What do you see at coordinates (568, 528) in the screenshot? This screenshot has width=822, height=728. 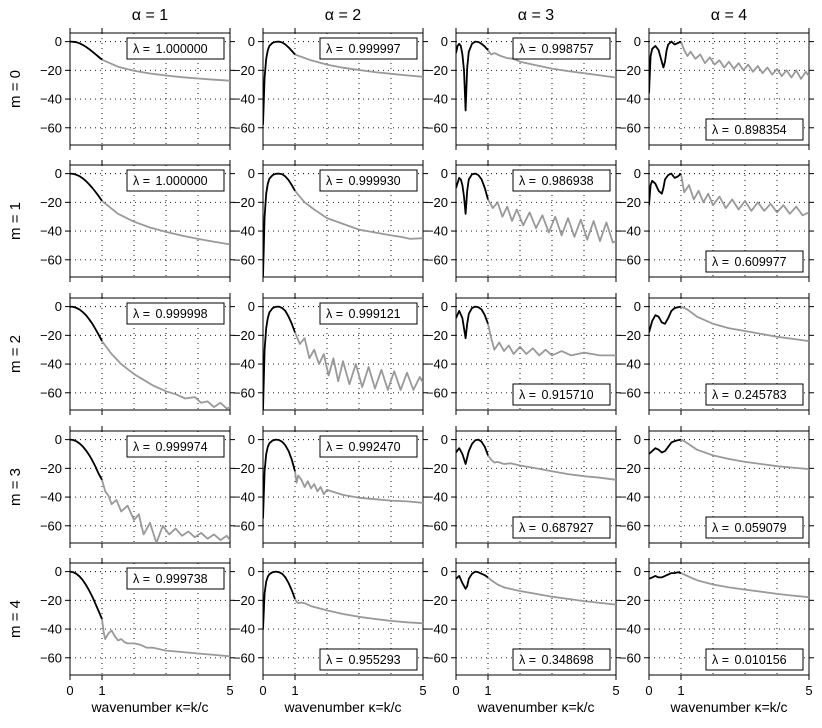 I see `lambda-value: 0.687927` at bounding box center [568, 528].